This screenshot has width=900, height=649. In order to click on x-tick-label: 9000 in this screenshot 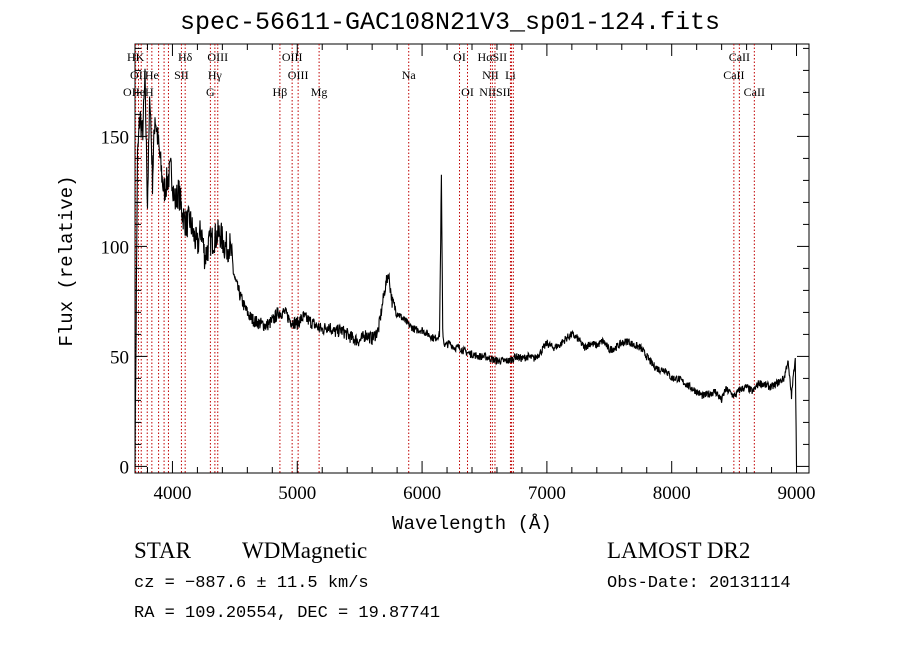, I will do `click(797, 493)`.